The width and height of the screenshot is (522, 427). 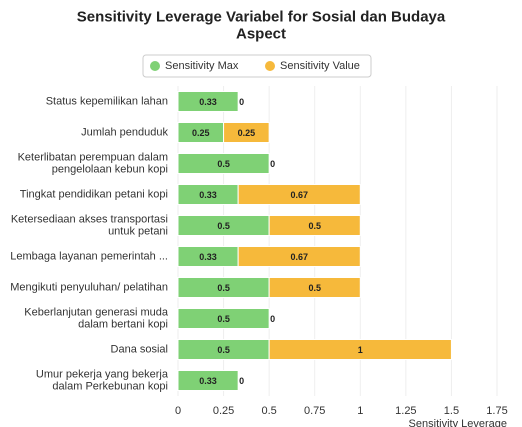 What do you see at coordinates (405, 411) in the screenshot?
I see `x-tick-label: 1.25` at bounding box center [405, 411].